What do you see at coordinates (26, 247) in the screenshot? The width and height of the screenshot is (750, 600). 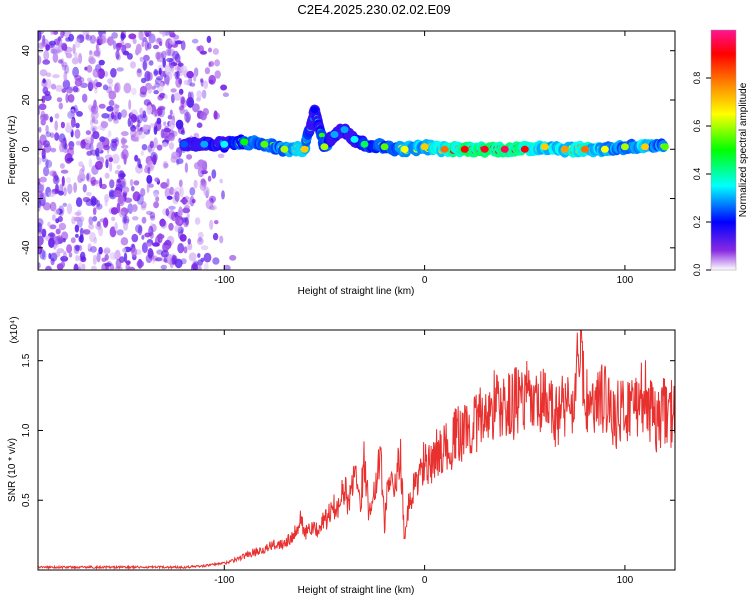 I see `y-tick-label: -40` at bounding box center [26, 247].